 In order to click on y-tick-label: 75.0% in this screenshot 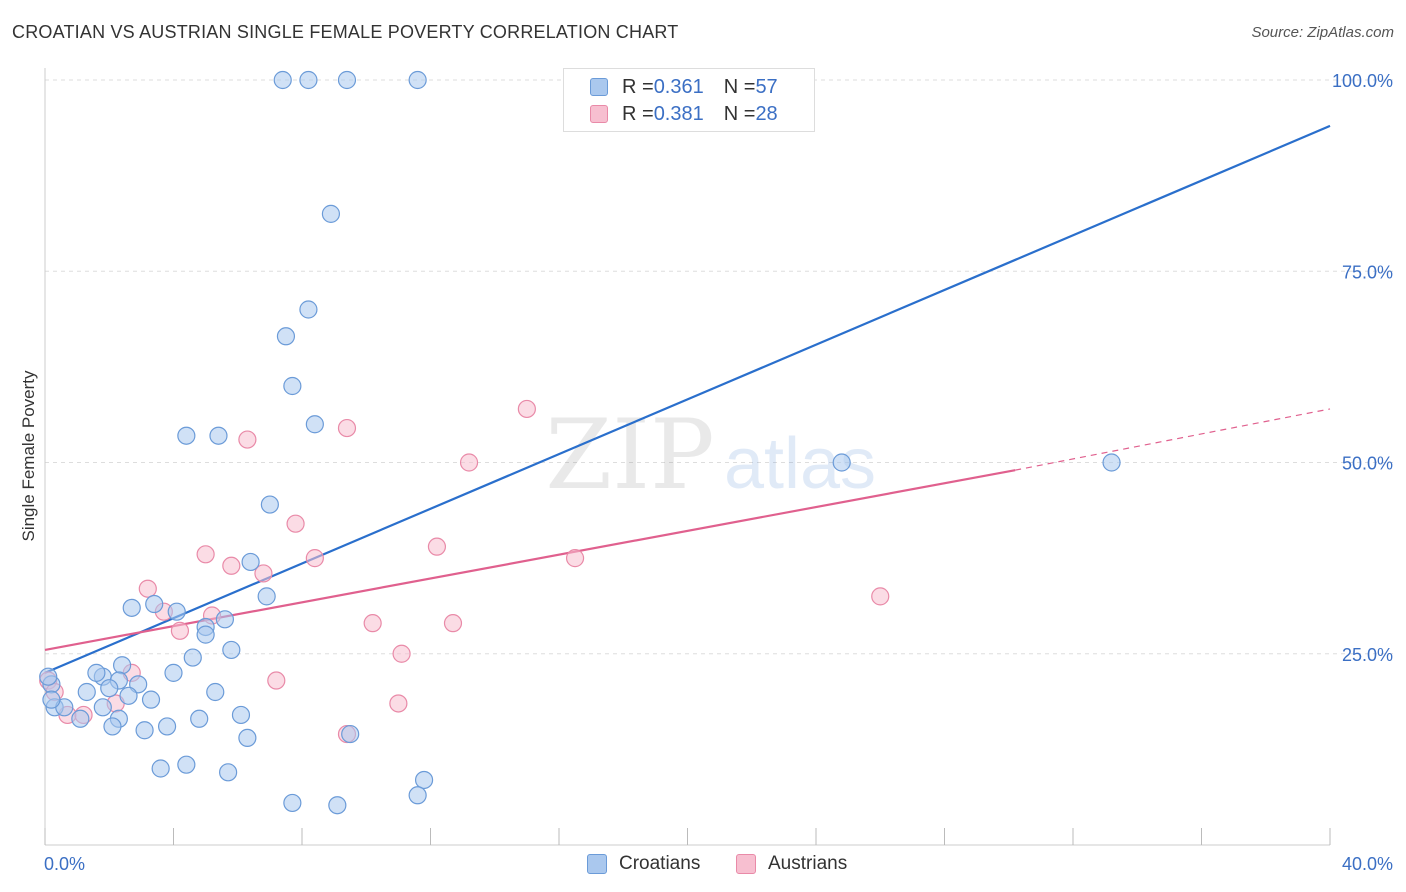, I will do `click(1367, 272)`.